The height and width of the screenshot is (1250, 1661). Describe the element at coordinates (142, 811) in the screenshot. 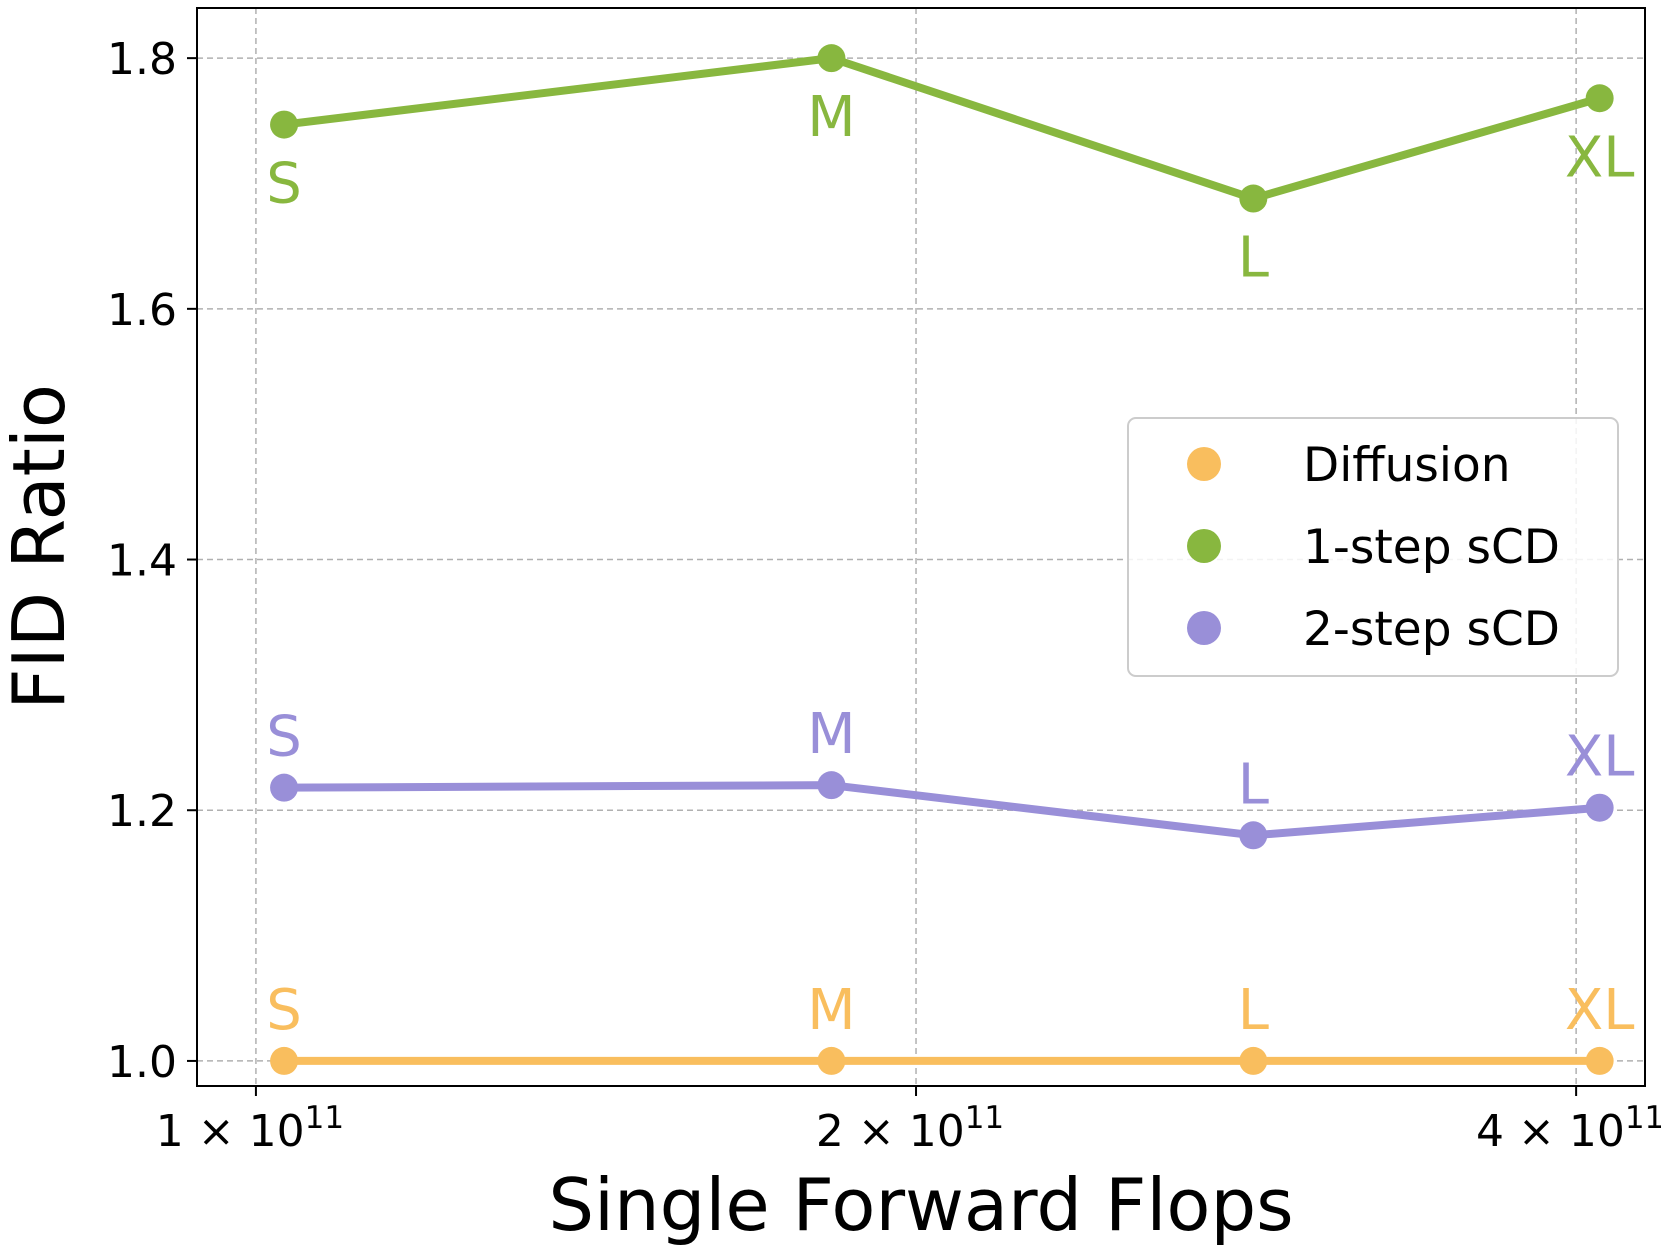

I see `y-tick-label: 1.2` at that location.